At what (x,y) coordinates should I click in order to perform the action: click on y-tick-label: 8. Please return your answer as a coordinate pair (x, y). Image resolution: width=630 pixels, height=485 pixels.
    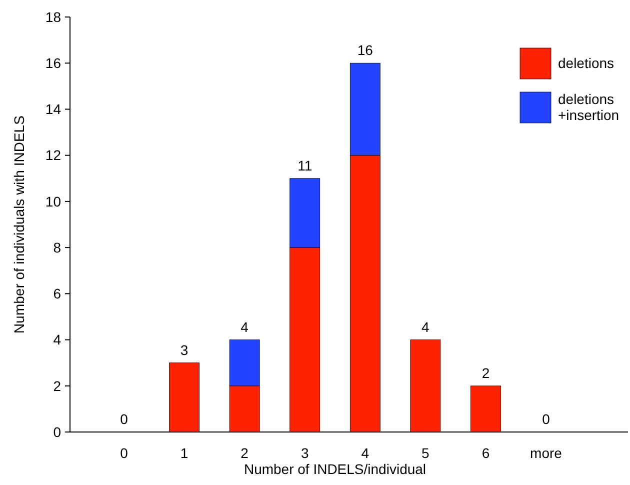
    Looking at the image, I should click on (57, 247).